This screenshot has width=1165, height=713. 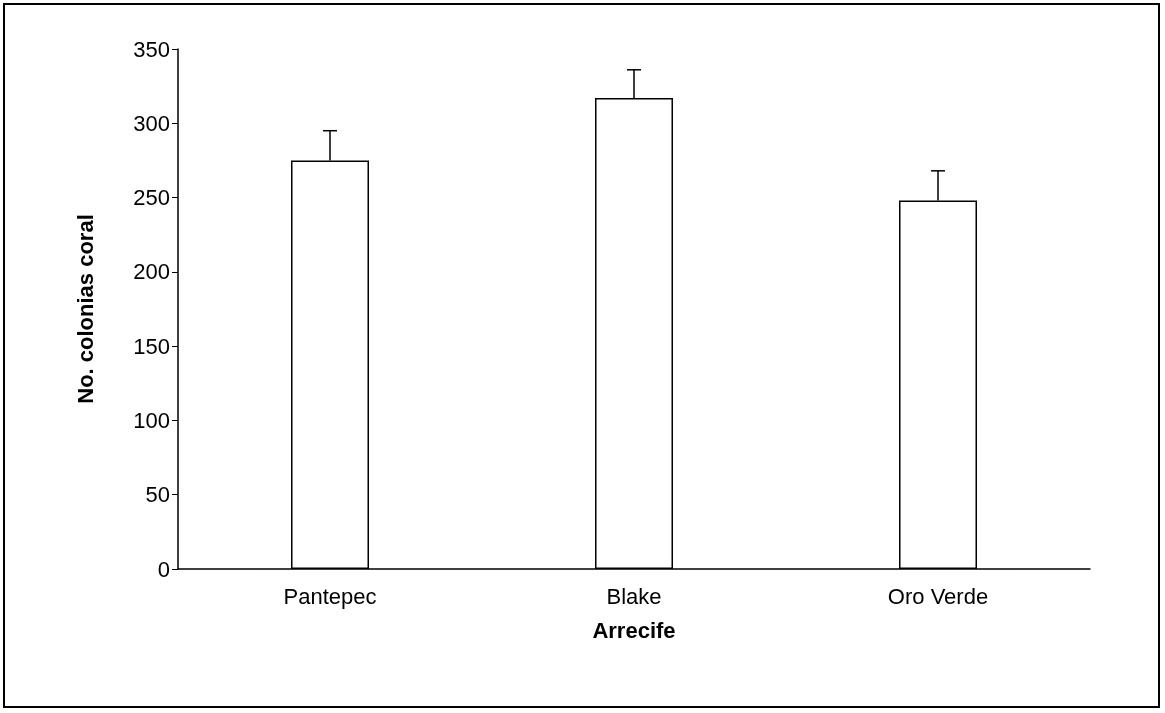 I want to click on x-tick-label: Pantepec, so click(x=330, y=596).